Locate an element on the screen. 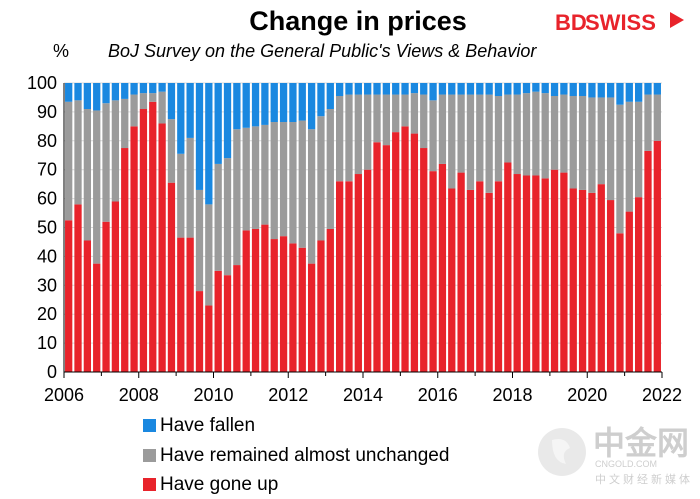 Image resolution: width=700 pixels, height=499 pixels. watermark-leaf-icon is located at coordinates (561, 451).